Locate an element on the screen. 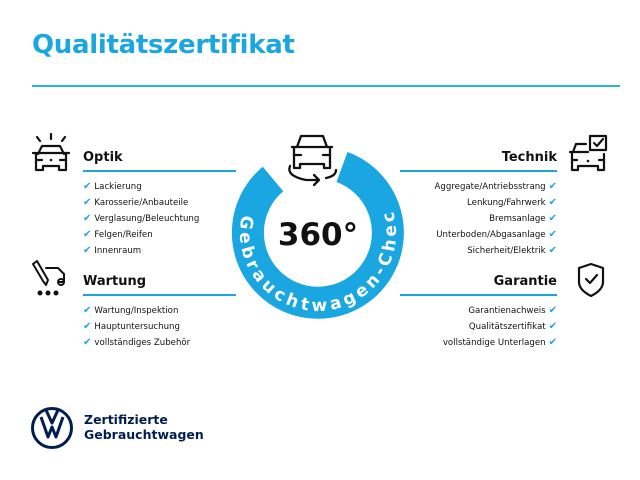 The height and width of the screenshot is (480, 640). list-item: Qualitätszertifikat ✔ is located at coordinates (512, 326).